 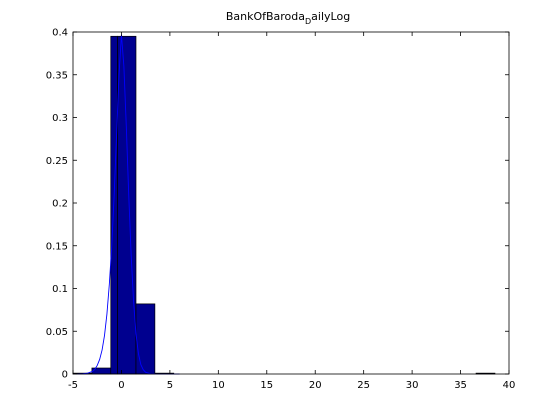 I want to click on x-tick-label-1: 0, so click(x=121, y=385).